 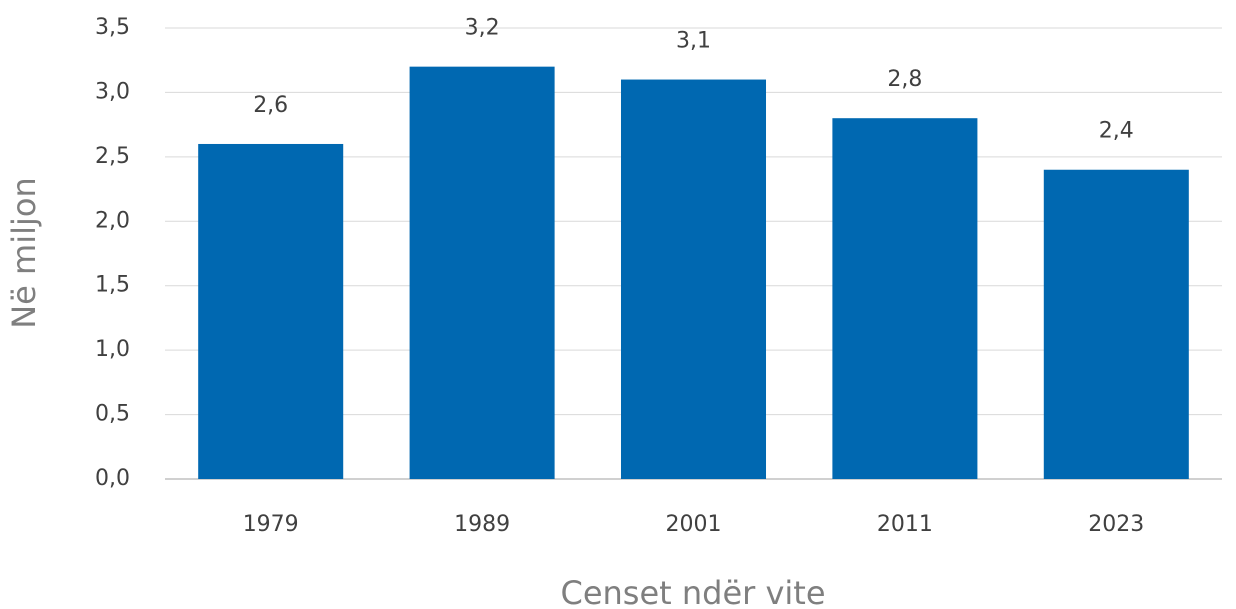 I want to click on data-label: 2,4, so click(x=1116, y=131).